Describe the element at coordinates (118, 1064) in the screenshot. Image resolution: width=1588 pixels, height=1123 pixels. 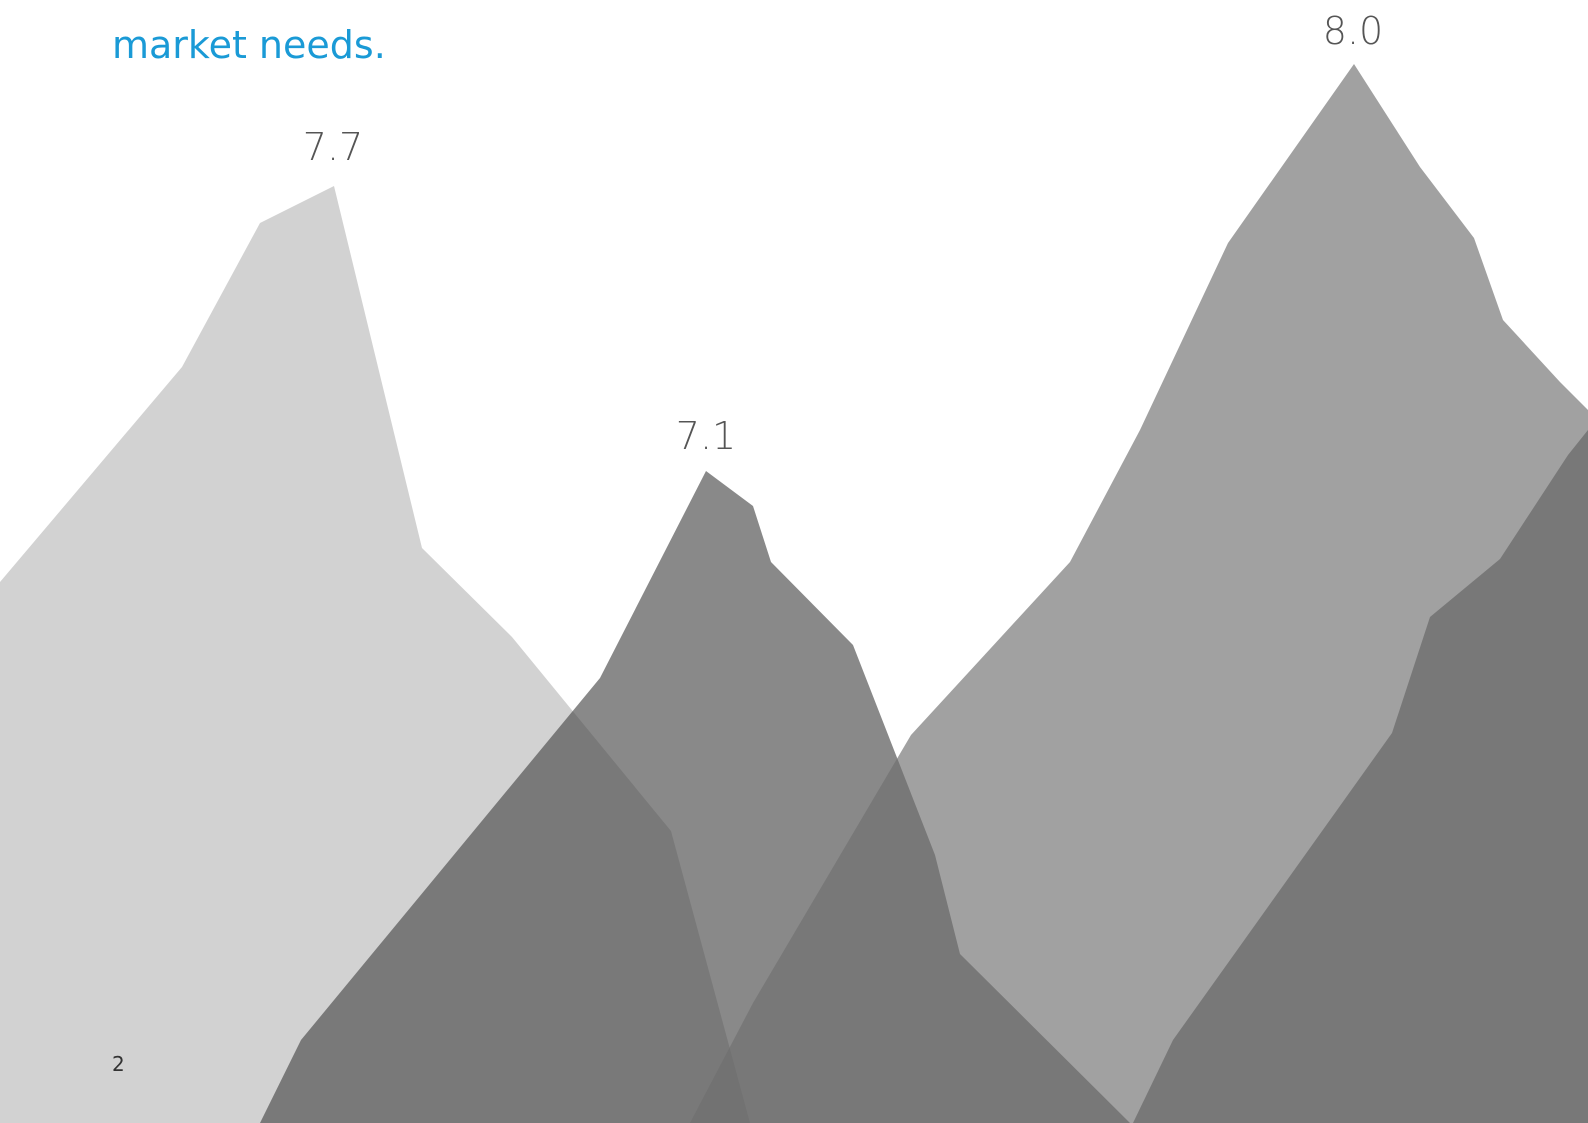
I see `page-number: 2` at that location.